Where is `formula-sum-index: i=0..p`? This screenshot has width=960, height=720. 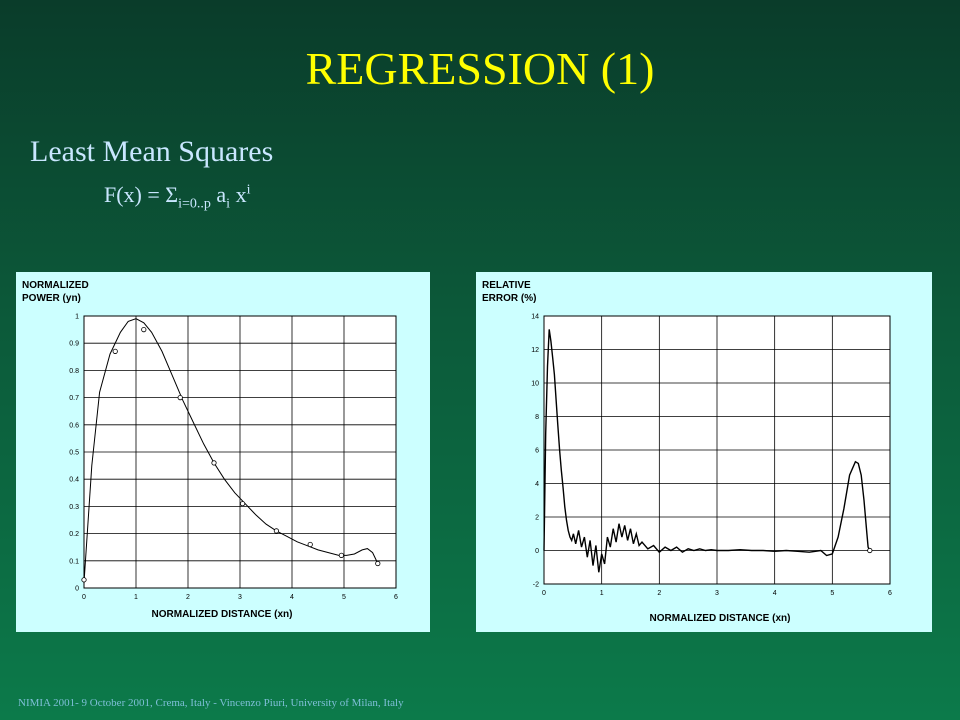 formula-sum-index: i=0..p is located at coordinates (194, 204).